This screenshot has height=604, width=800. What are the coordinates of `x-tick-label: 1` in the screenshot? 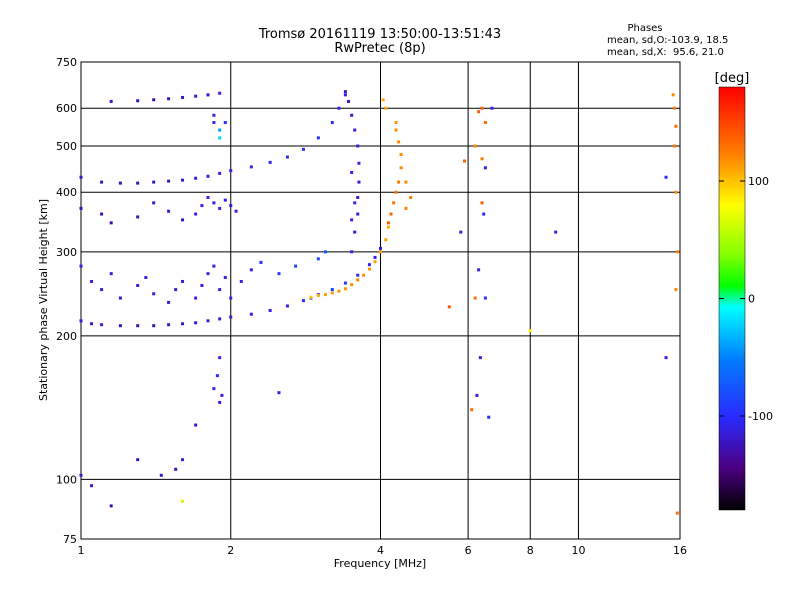 It's located at (81, 550).